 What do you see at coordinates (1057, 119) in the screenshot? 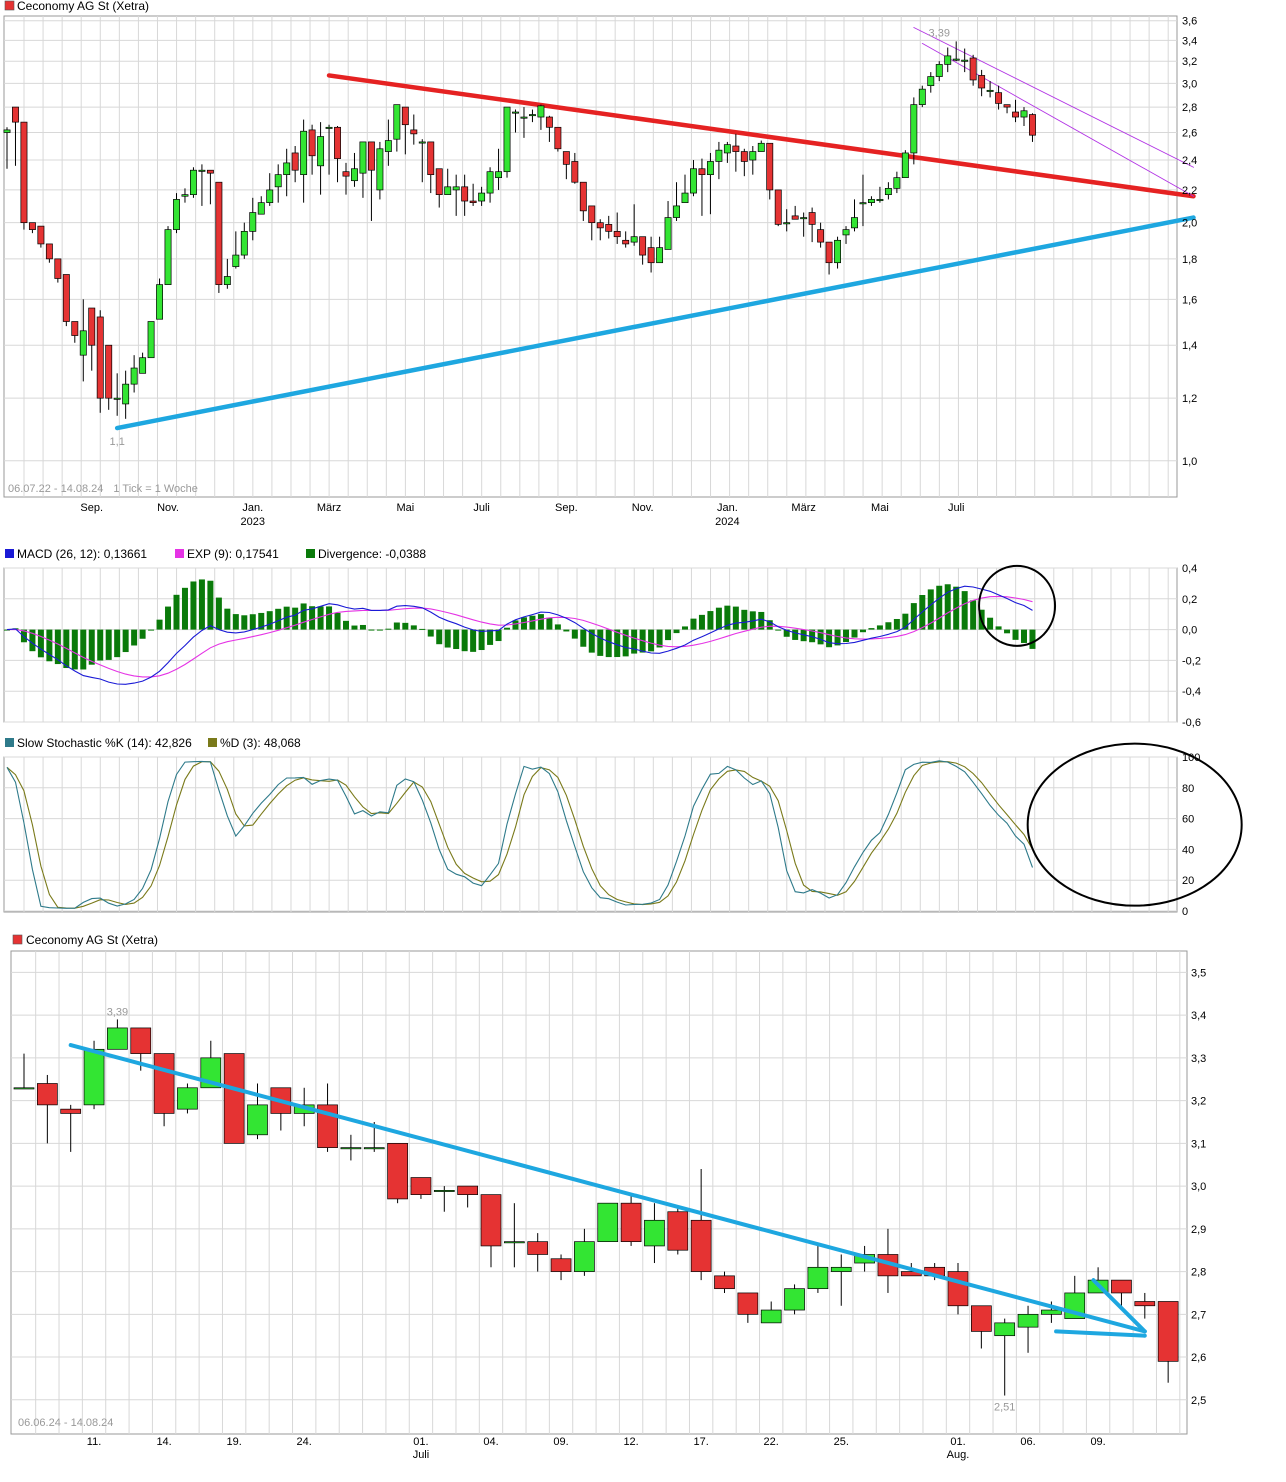
I see `trendline-channel-upper` at bounding box center [1057, 119].